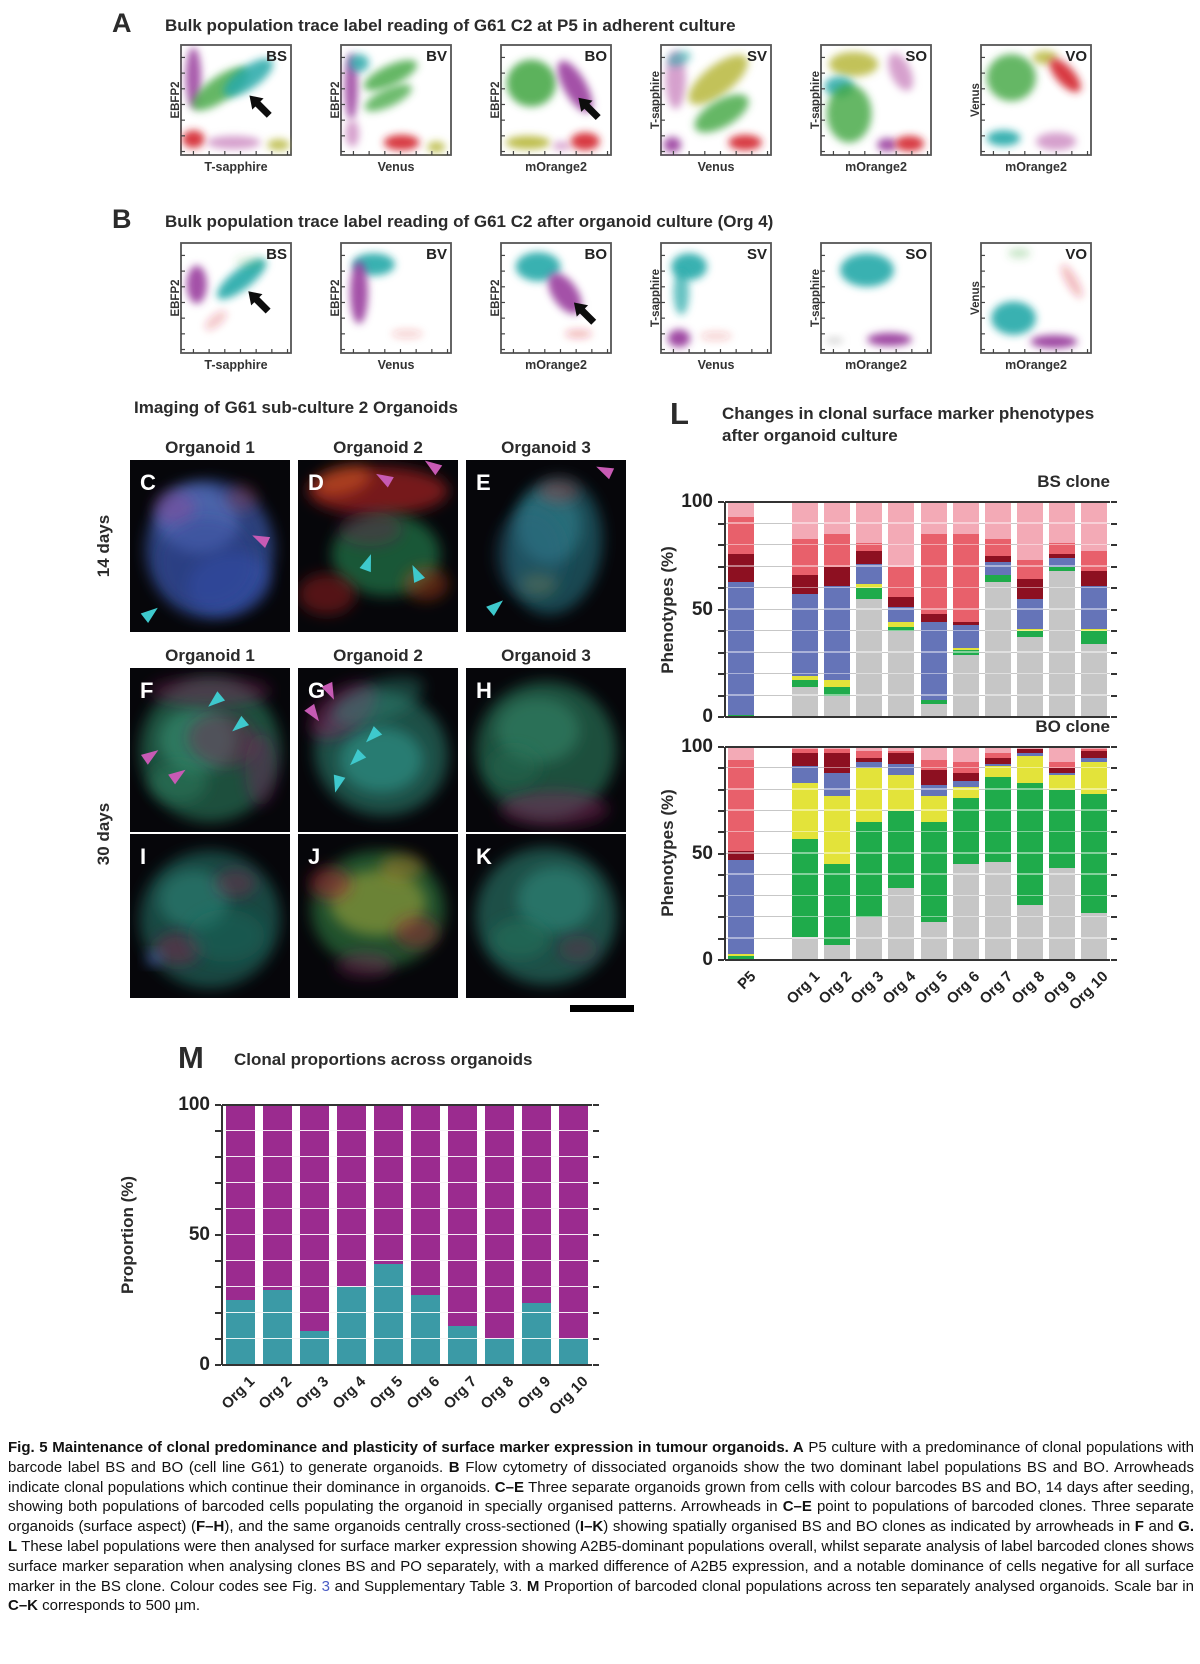  I want to click on y-tick-label: 50, so click(702, 609).